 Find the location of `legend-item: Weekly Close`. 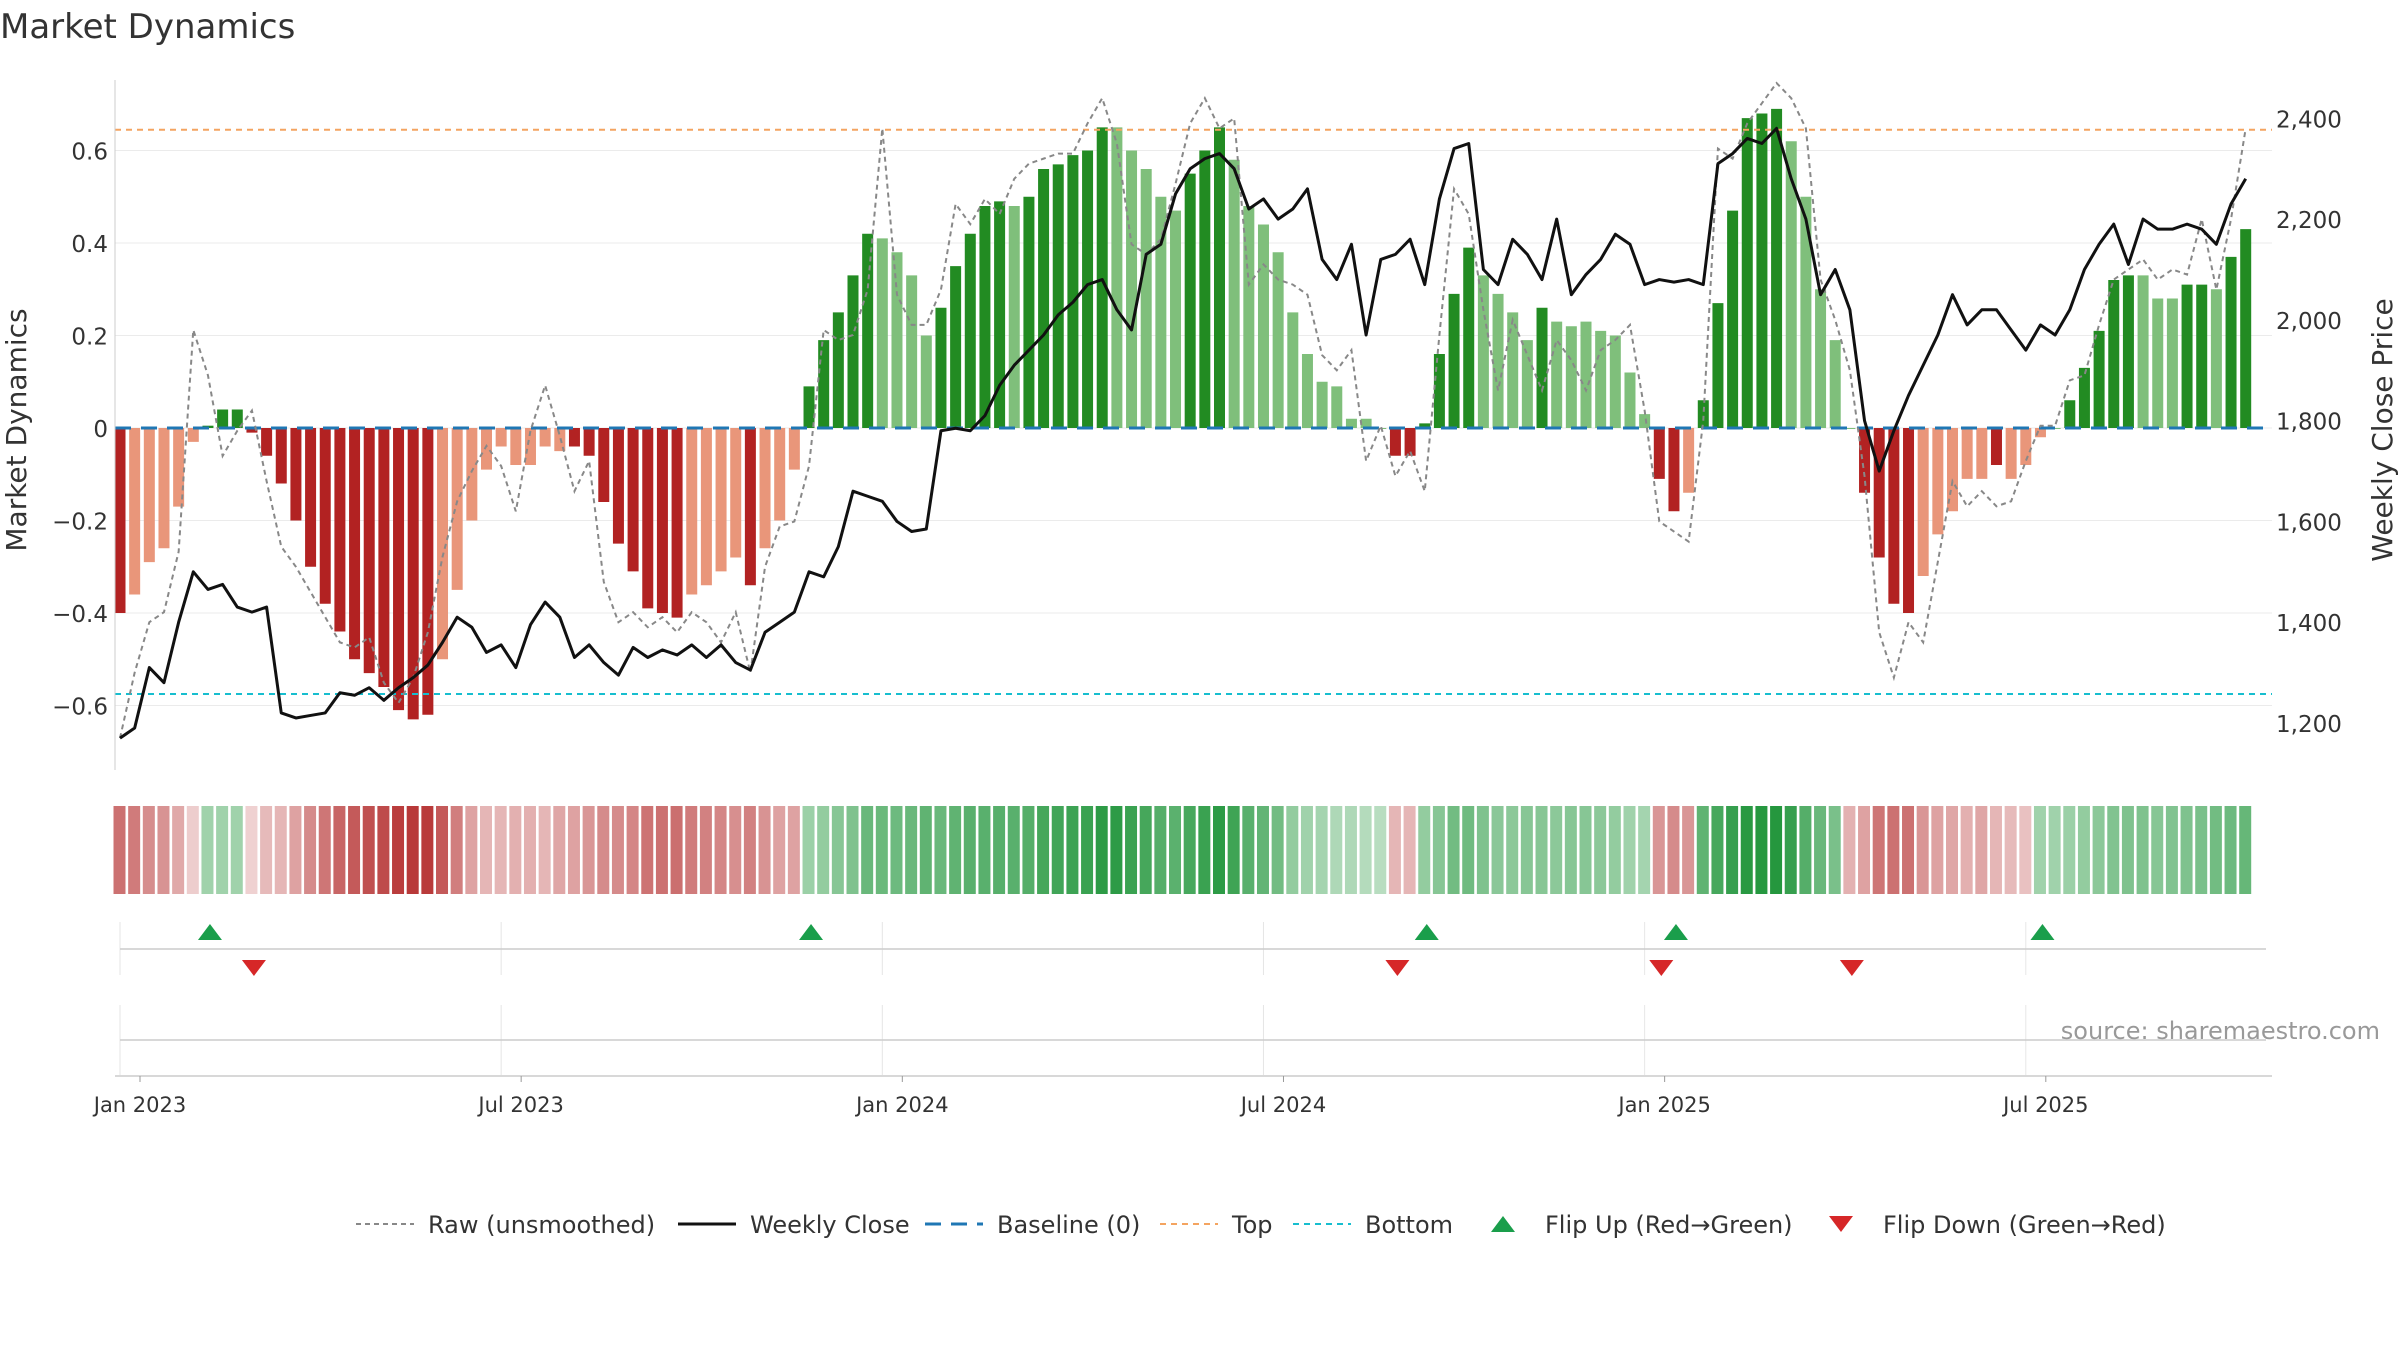

legend-item: Weekly Close is located at coordinates (794, 1225).